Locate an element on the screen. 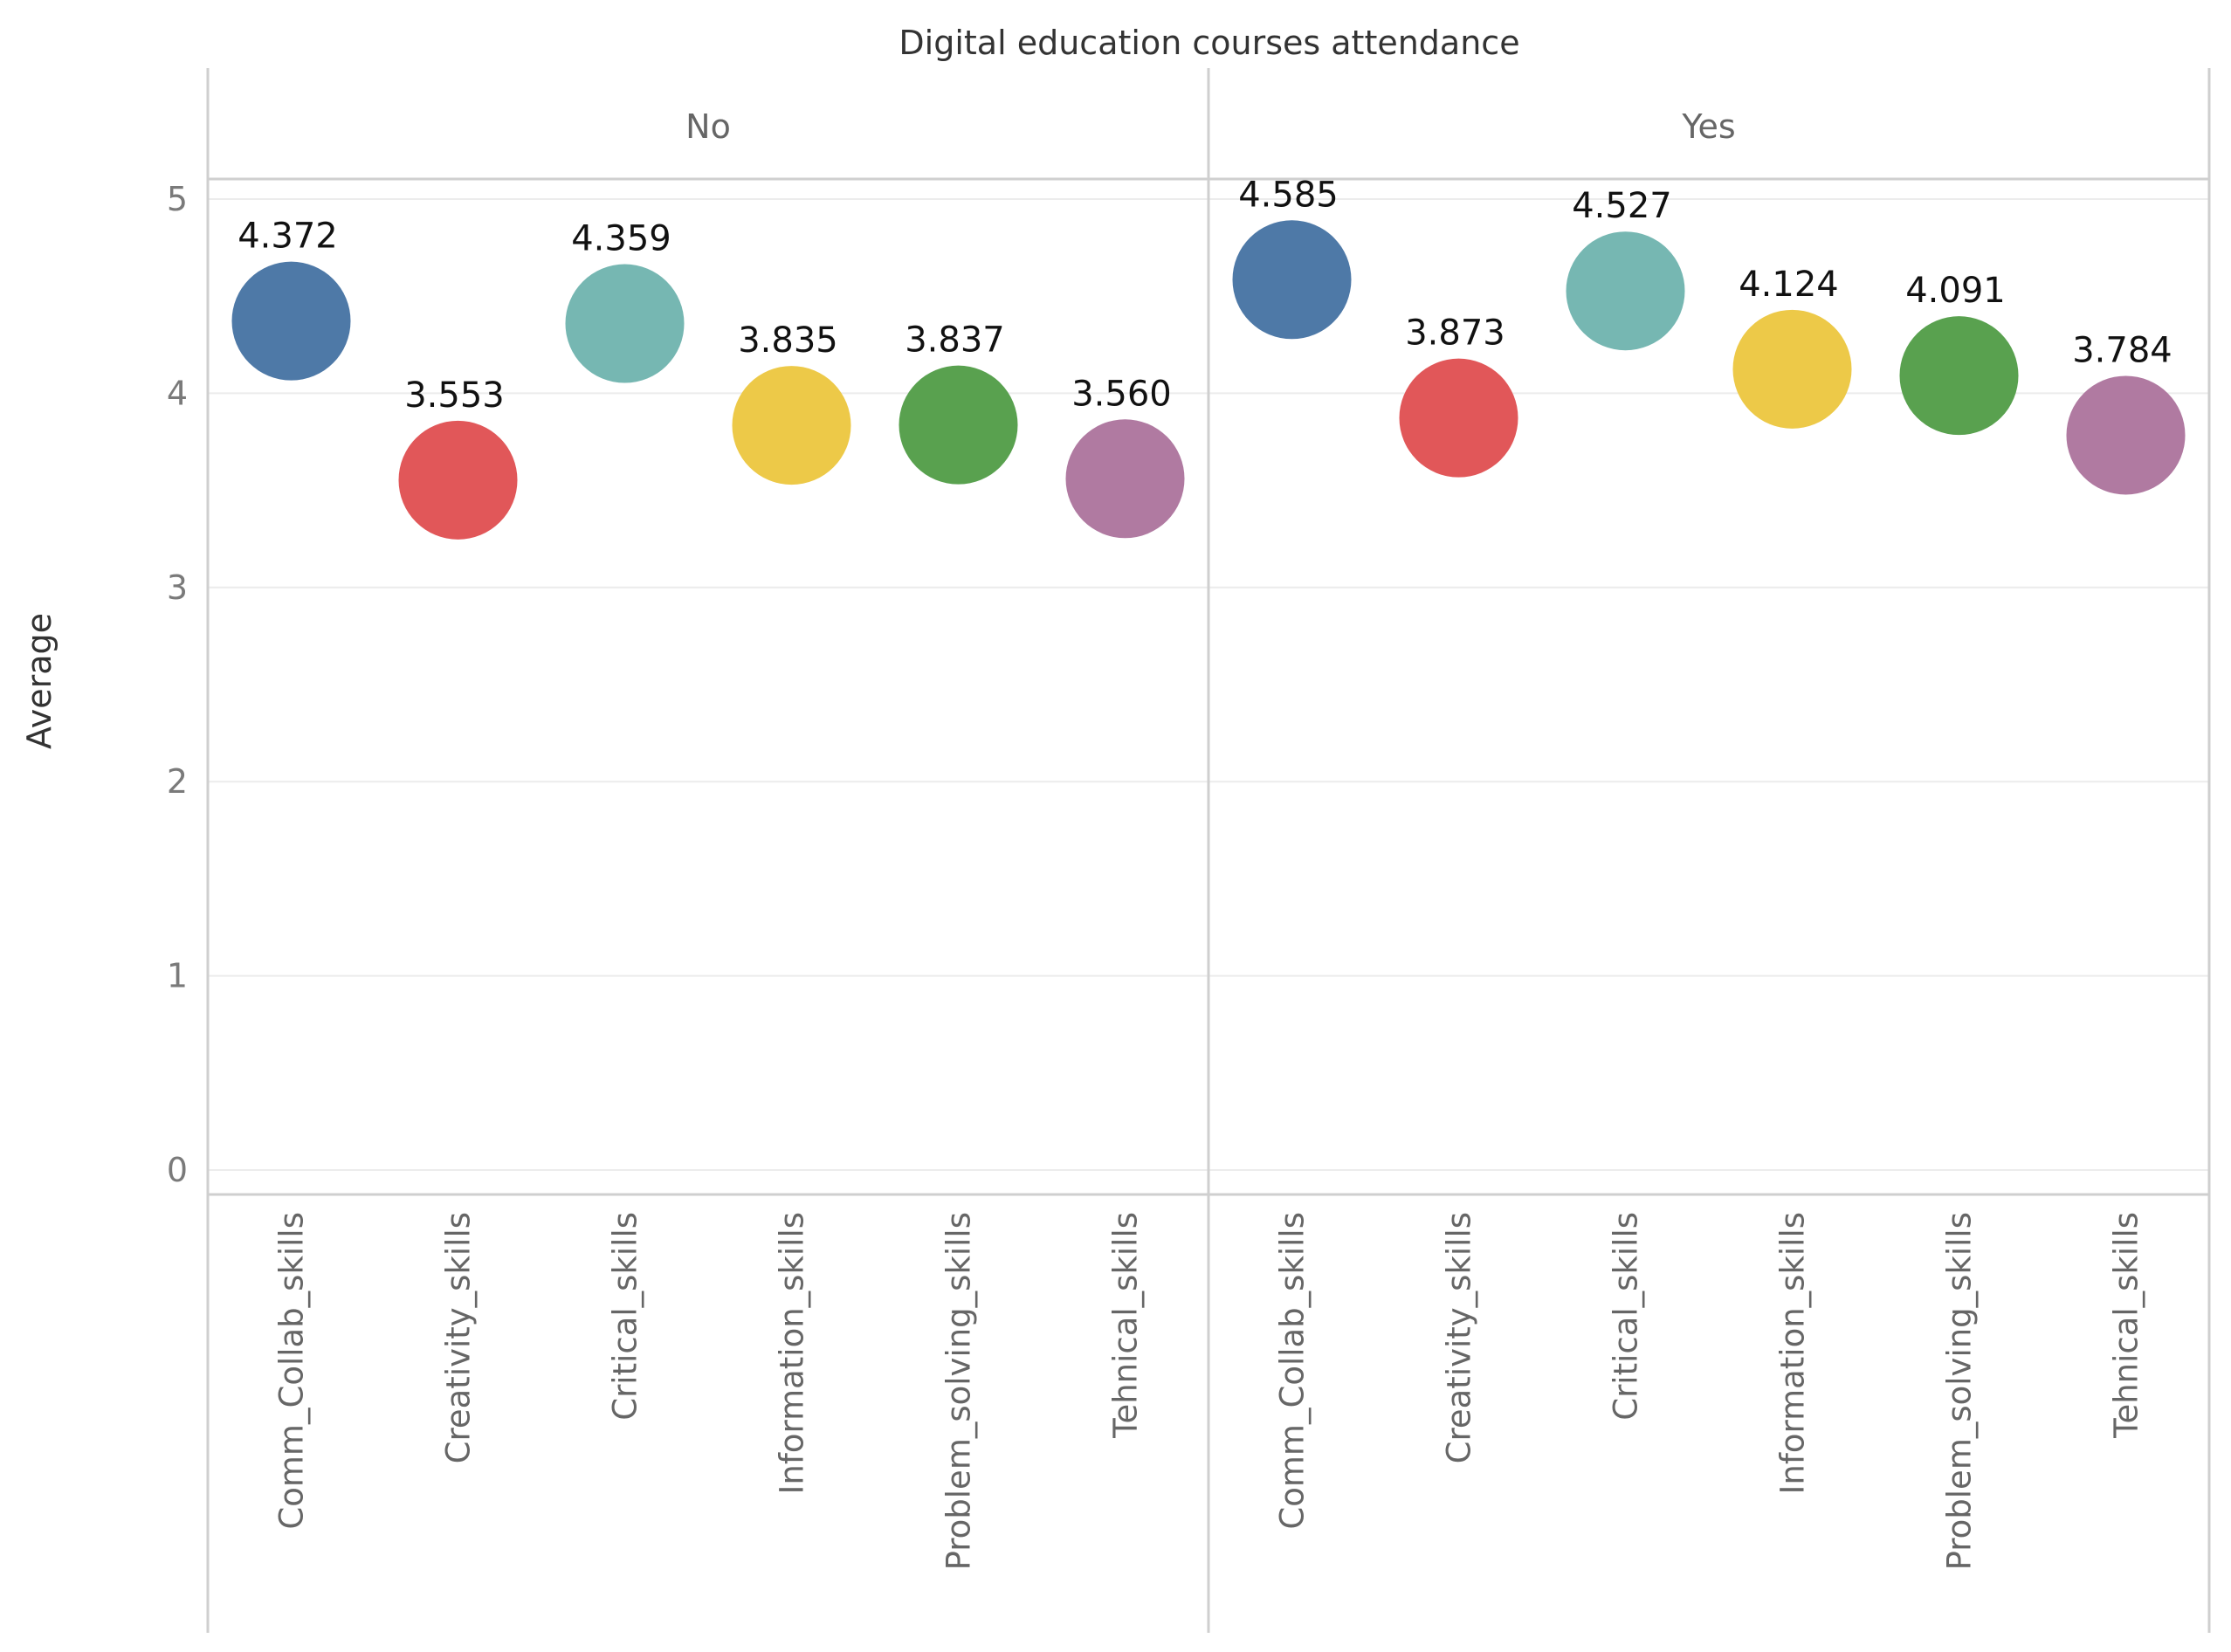 Image resolution: width=2231 pixels, height=1652 pixels. value-label-yes-comm-collab-skills: 4.585 is located at coordinates (1288, 195).